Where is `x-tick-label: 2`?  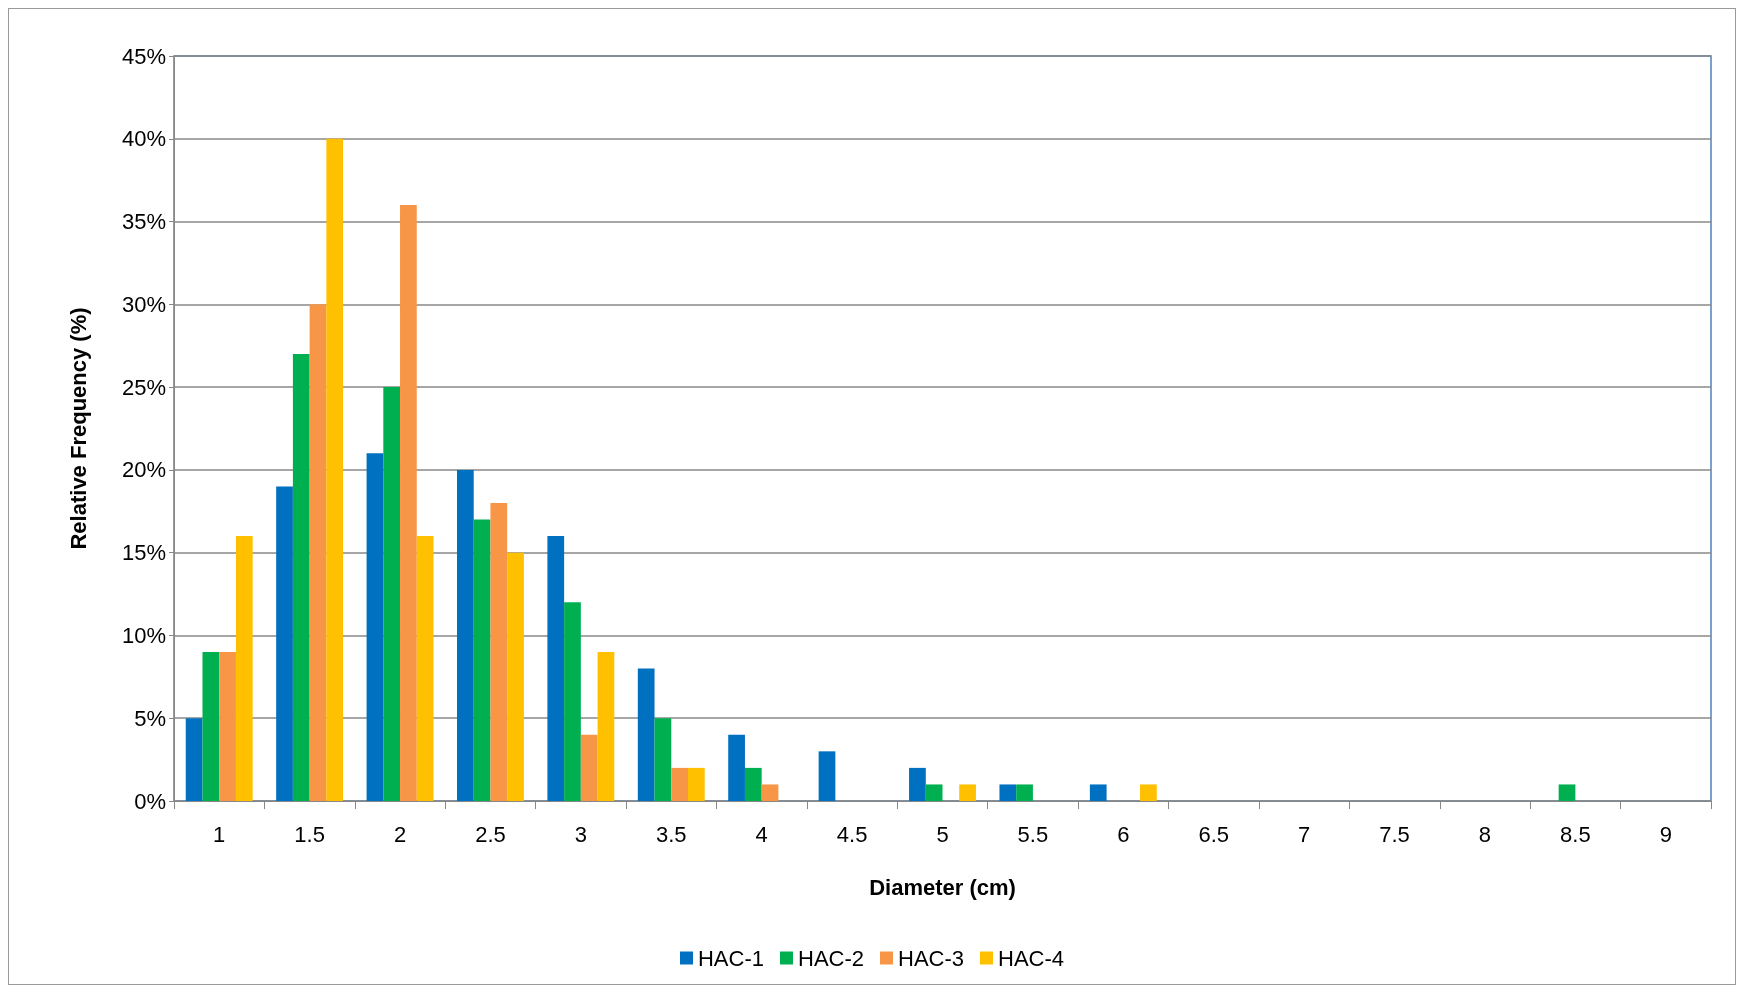 x-tick-label: 2 is located at coordinates (400, 834).